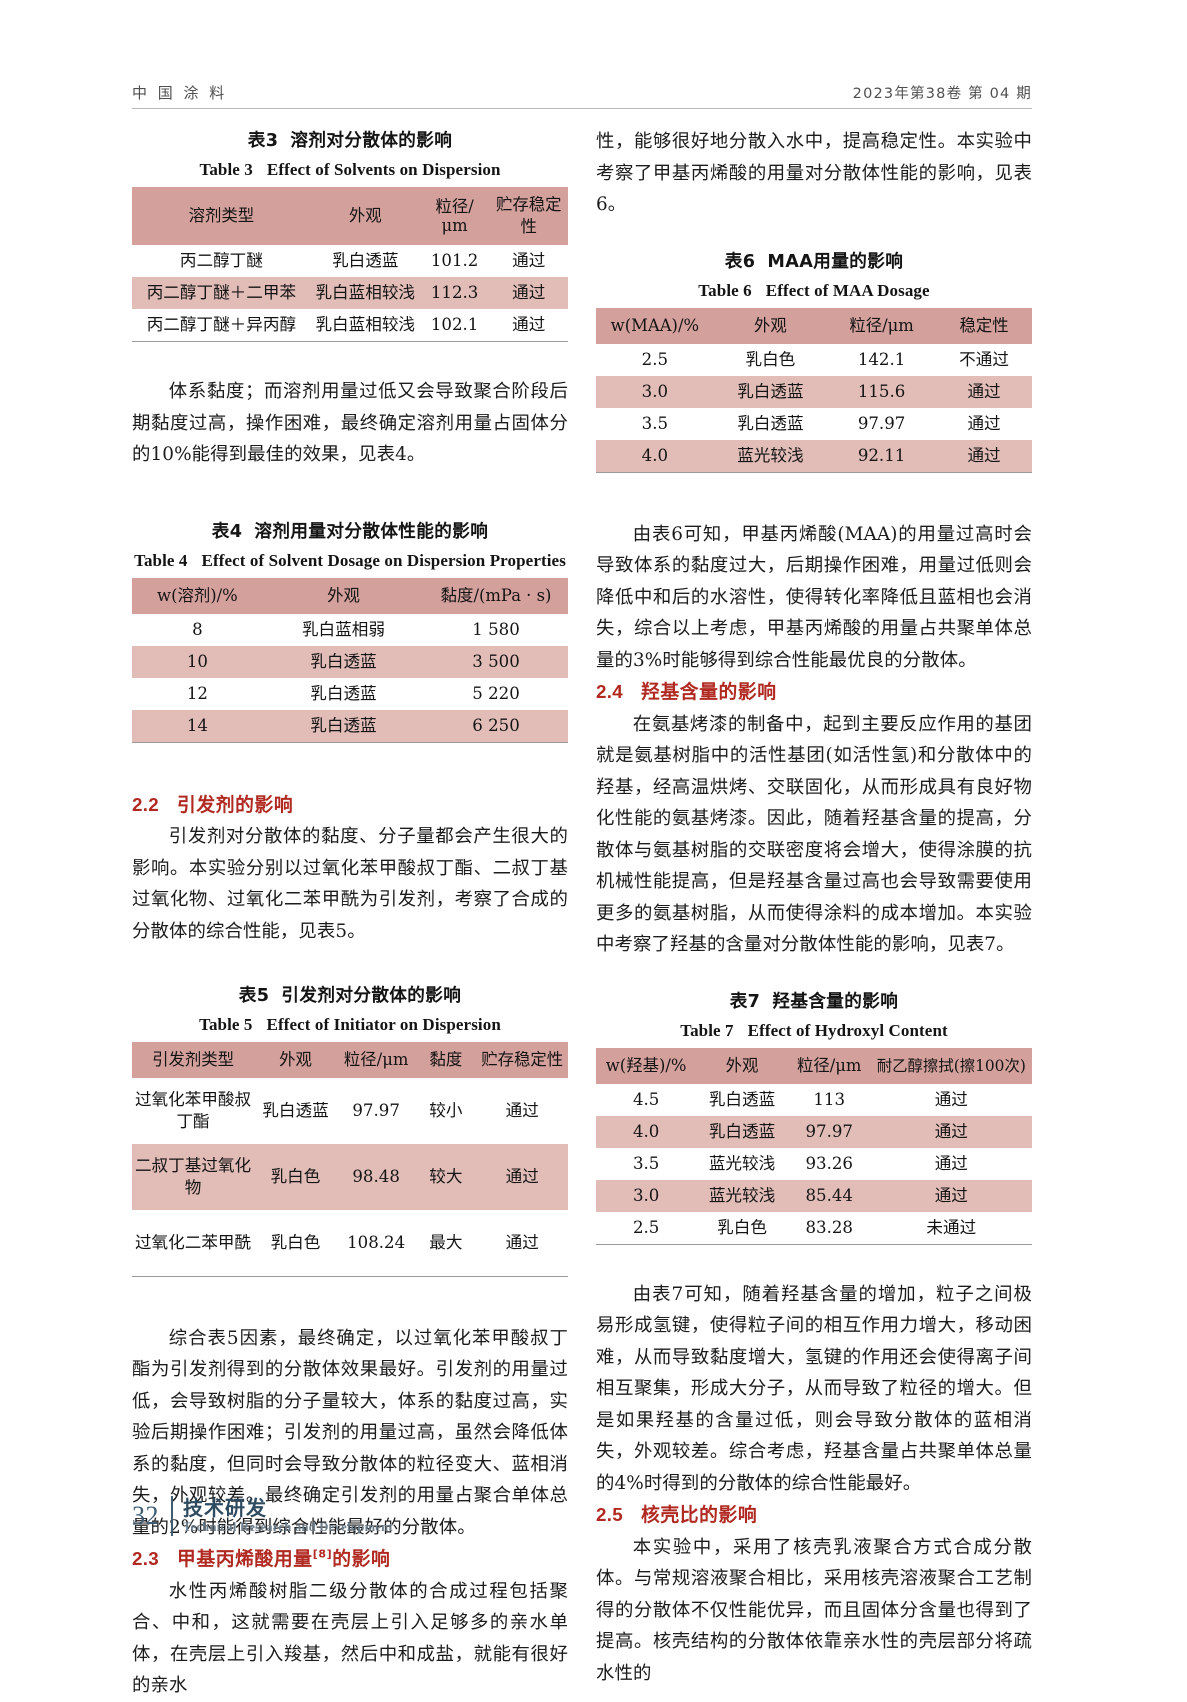  I want to click on table-cell: 较小, so click(446, 1111).